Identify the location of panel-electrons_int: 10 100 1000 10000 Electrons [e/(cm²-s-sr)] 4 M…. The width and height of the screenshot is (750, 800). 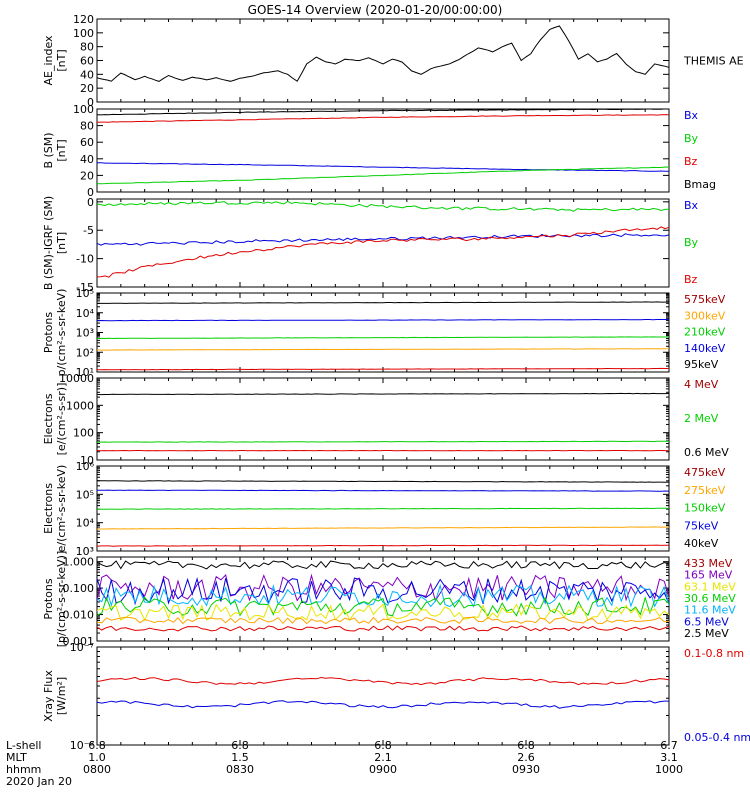
(385, 419).